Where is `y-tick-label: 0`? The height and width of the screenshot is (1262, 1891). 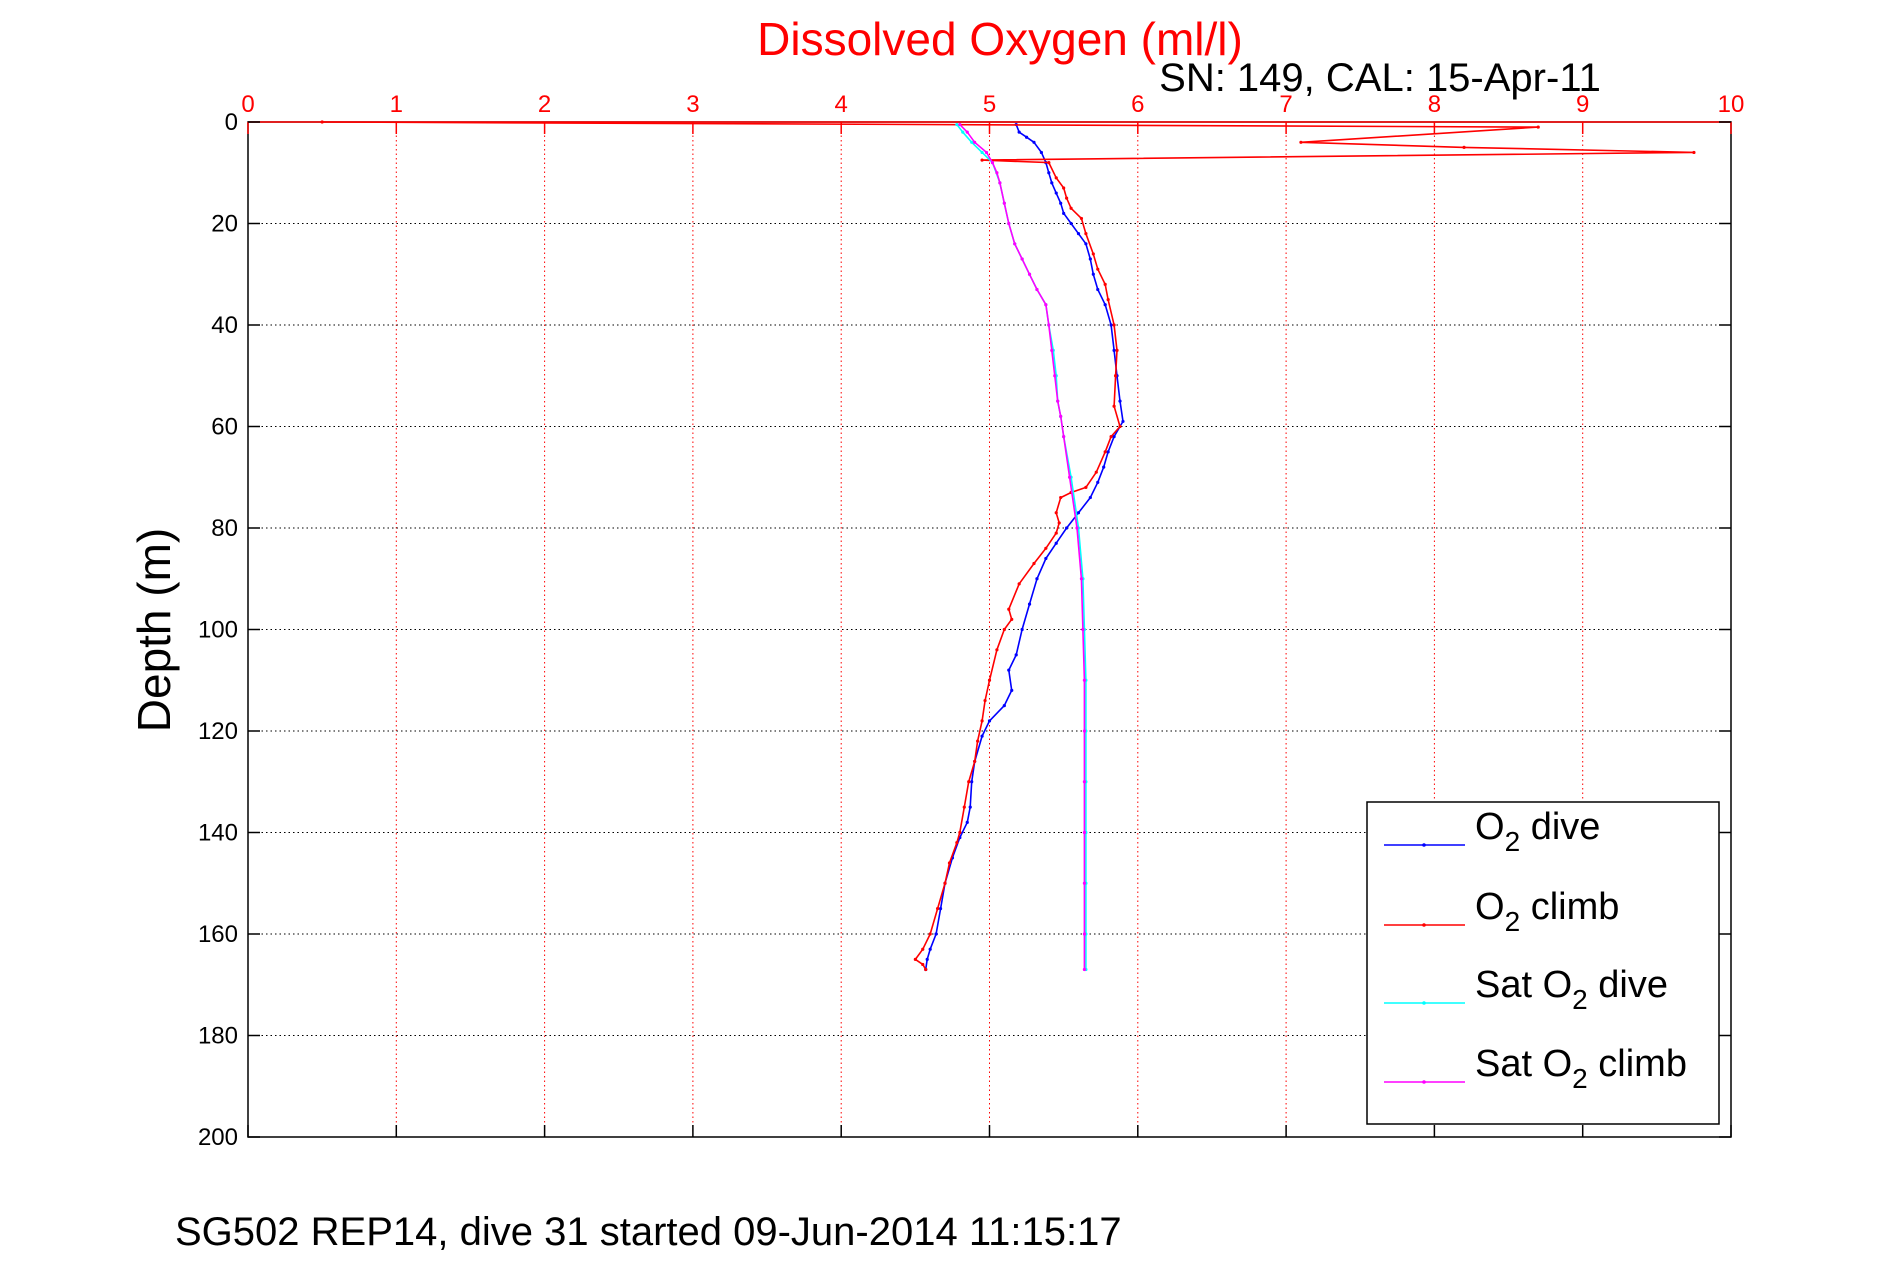
y-tick-label: 0 is located at coordinates (231, 122).